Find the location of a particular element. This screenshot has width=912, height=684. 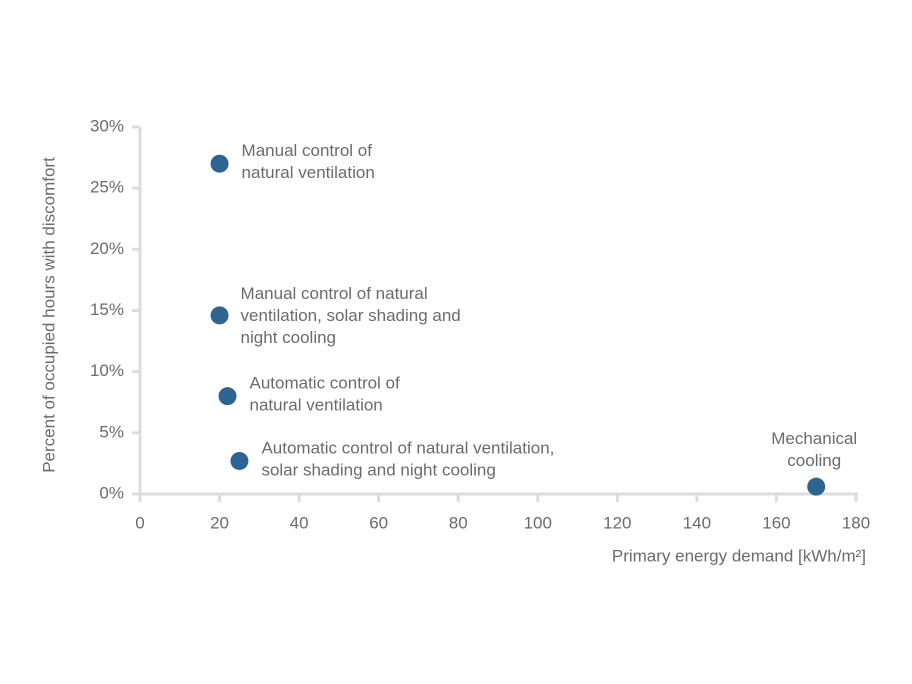

x-tick-label: 40 is located at coordinates (299, 522).